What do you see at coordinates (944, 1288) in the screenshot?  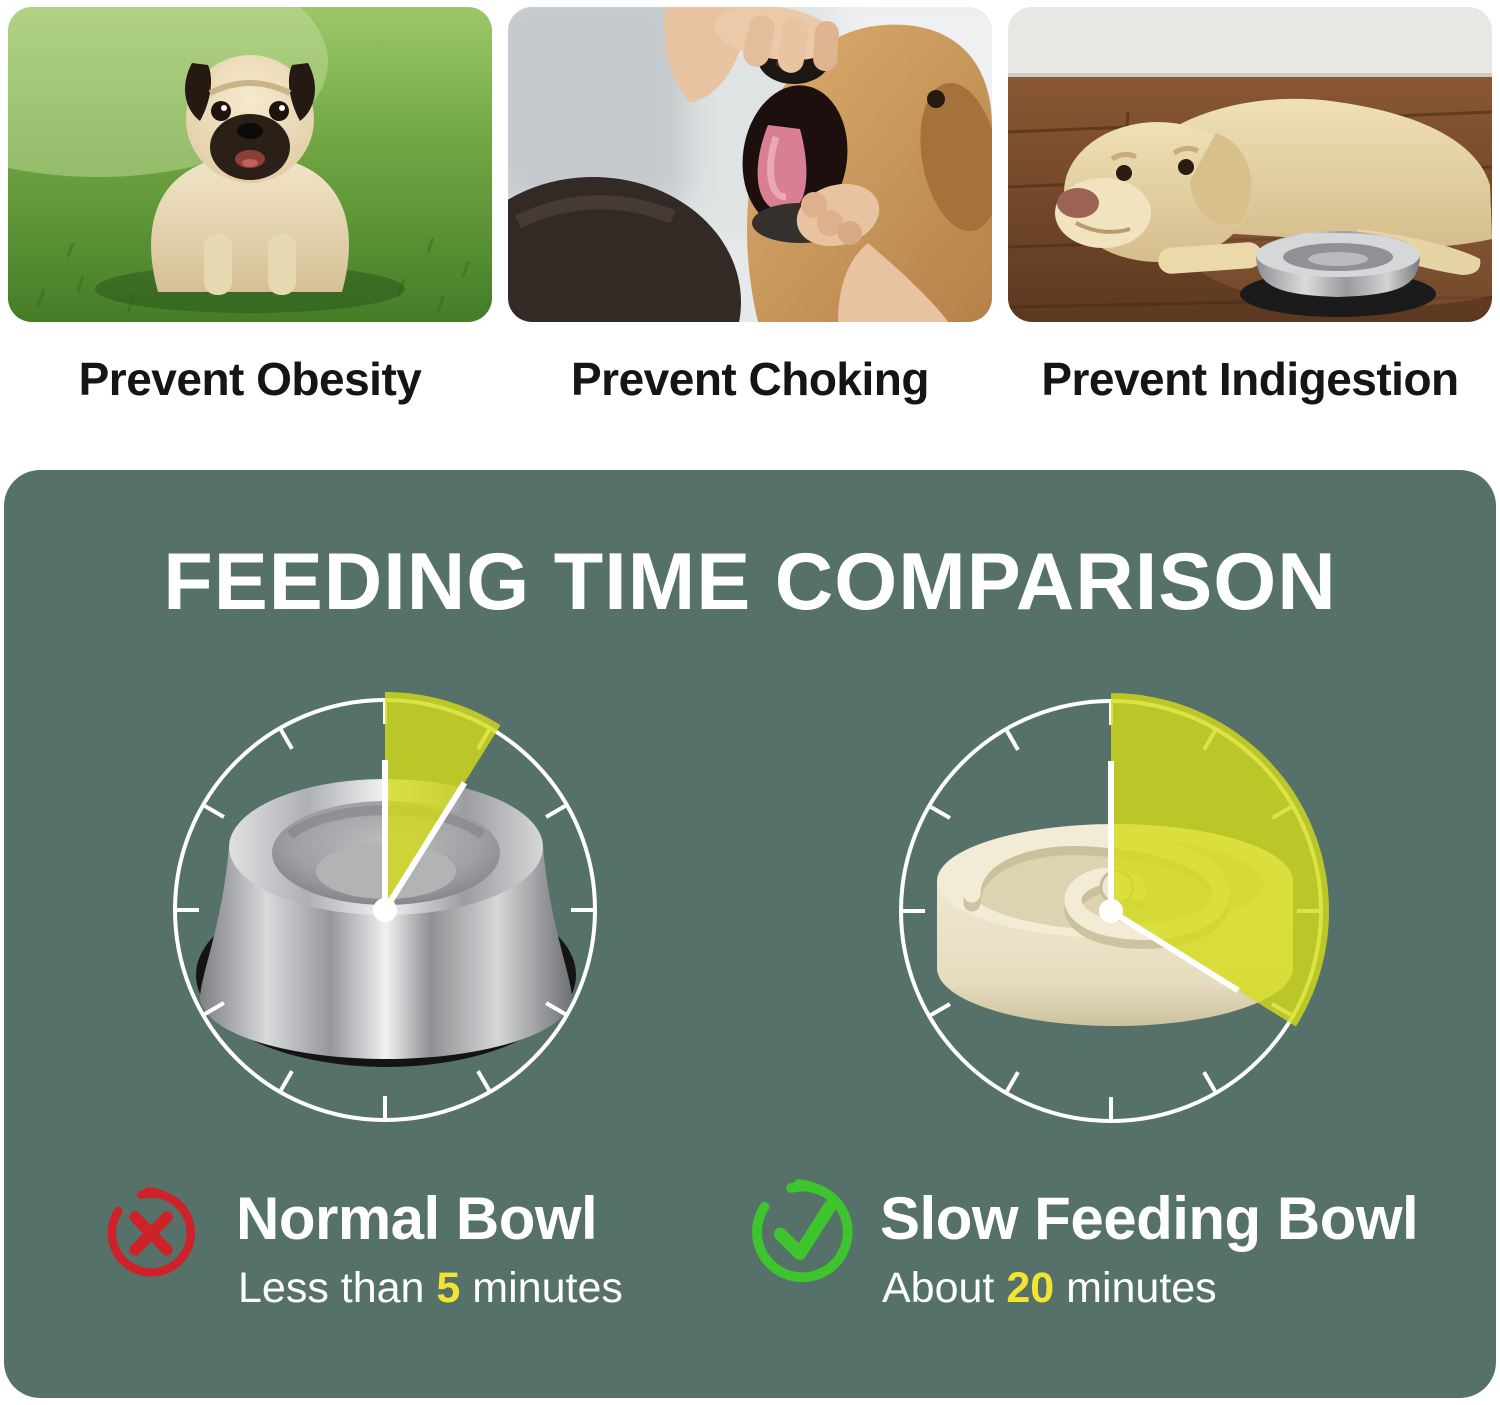 I see `slow-bowl-time-prefix: About` at bounding box center [944, 1288].